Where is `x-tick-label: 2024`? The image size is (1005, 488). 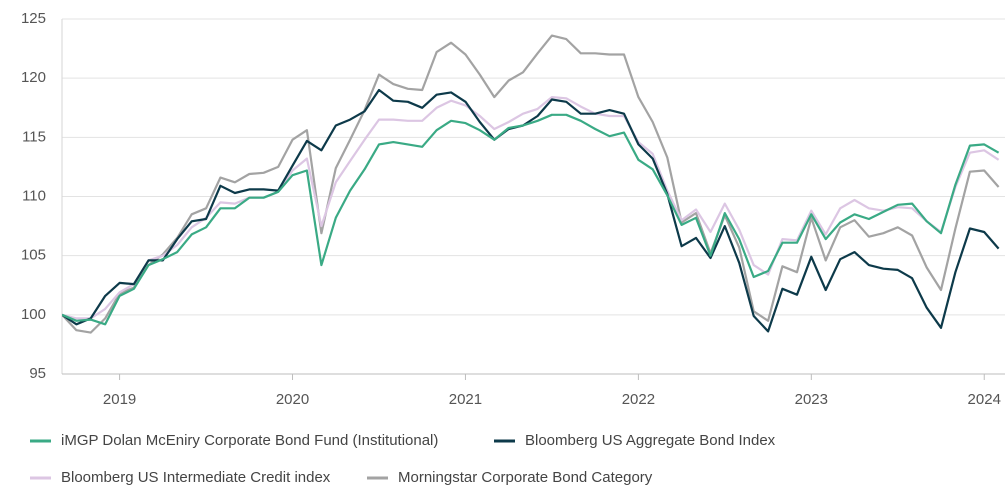 x-tick-label: 2024 is located at coordinates (984, 399).